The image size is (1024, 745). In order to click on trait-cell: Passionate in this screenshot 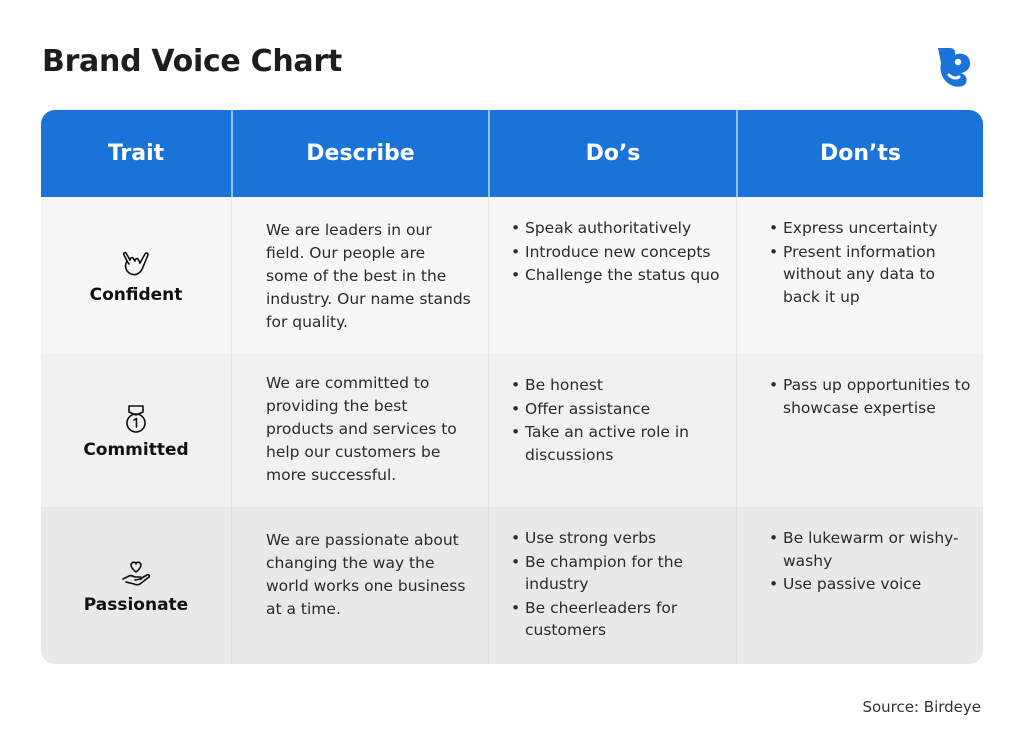, I will do `click(136, 585)`.